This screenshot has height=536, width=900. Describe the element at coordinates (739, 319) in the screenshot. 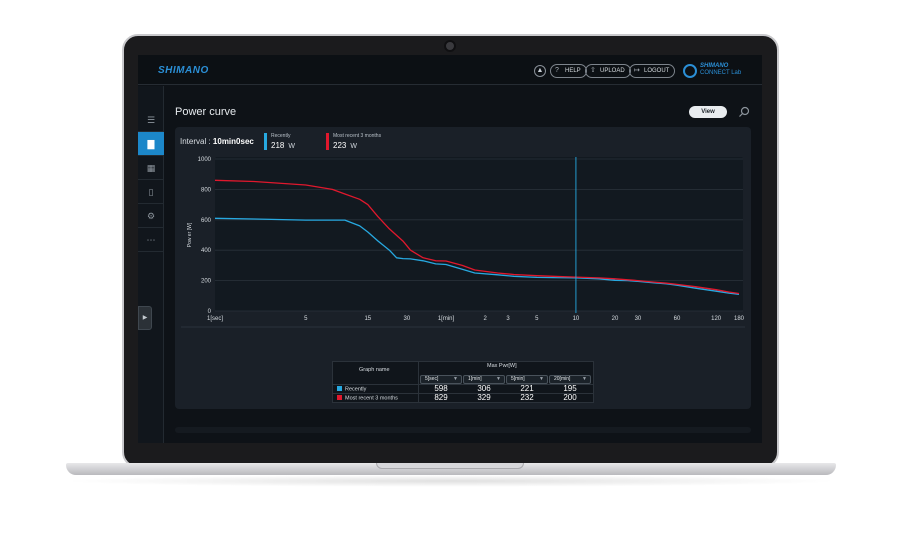

I see `x-tick-label: 180` at that location.